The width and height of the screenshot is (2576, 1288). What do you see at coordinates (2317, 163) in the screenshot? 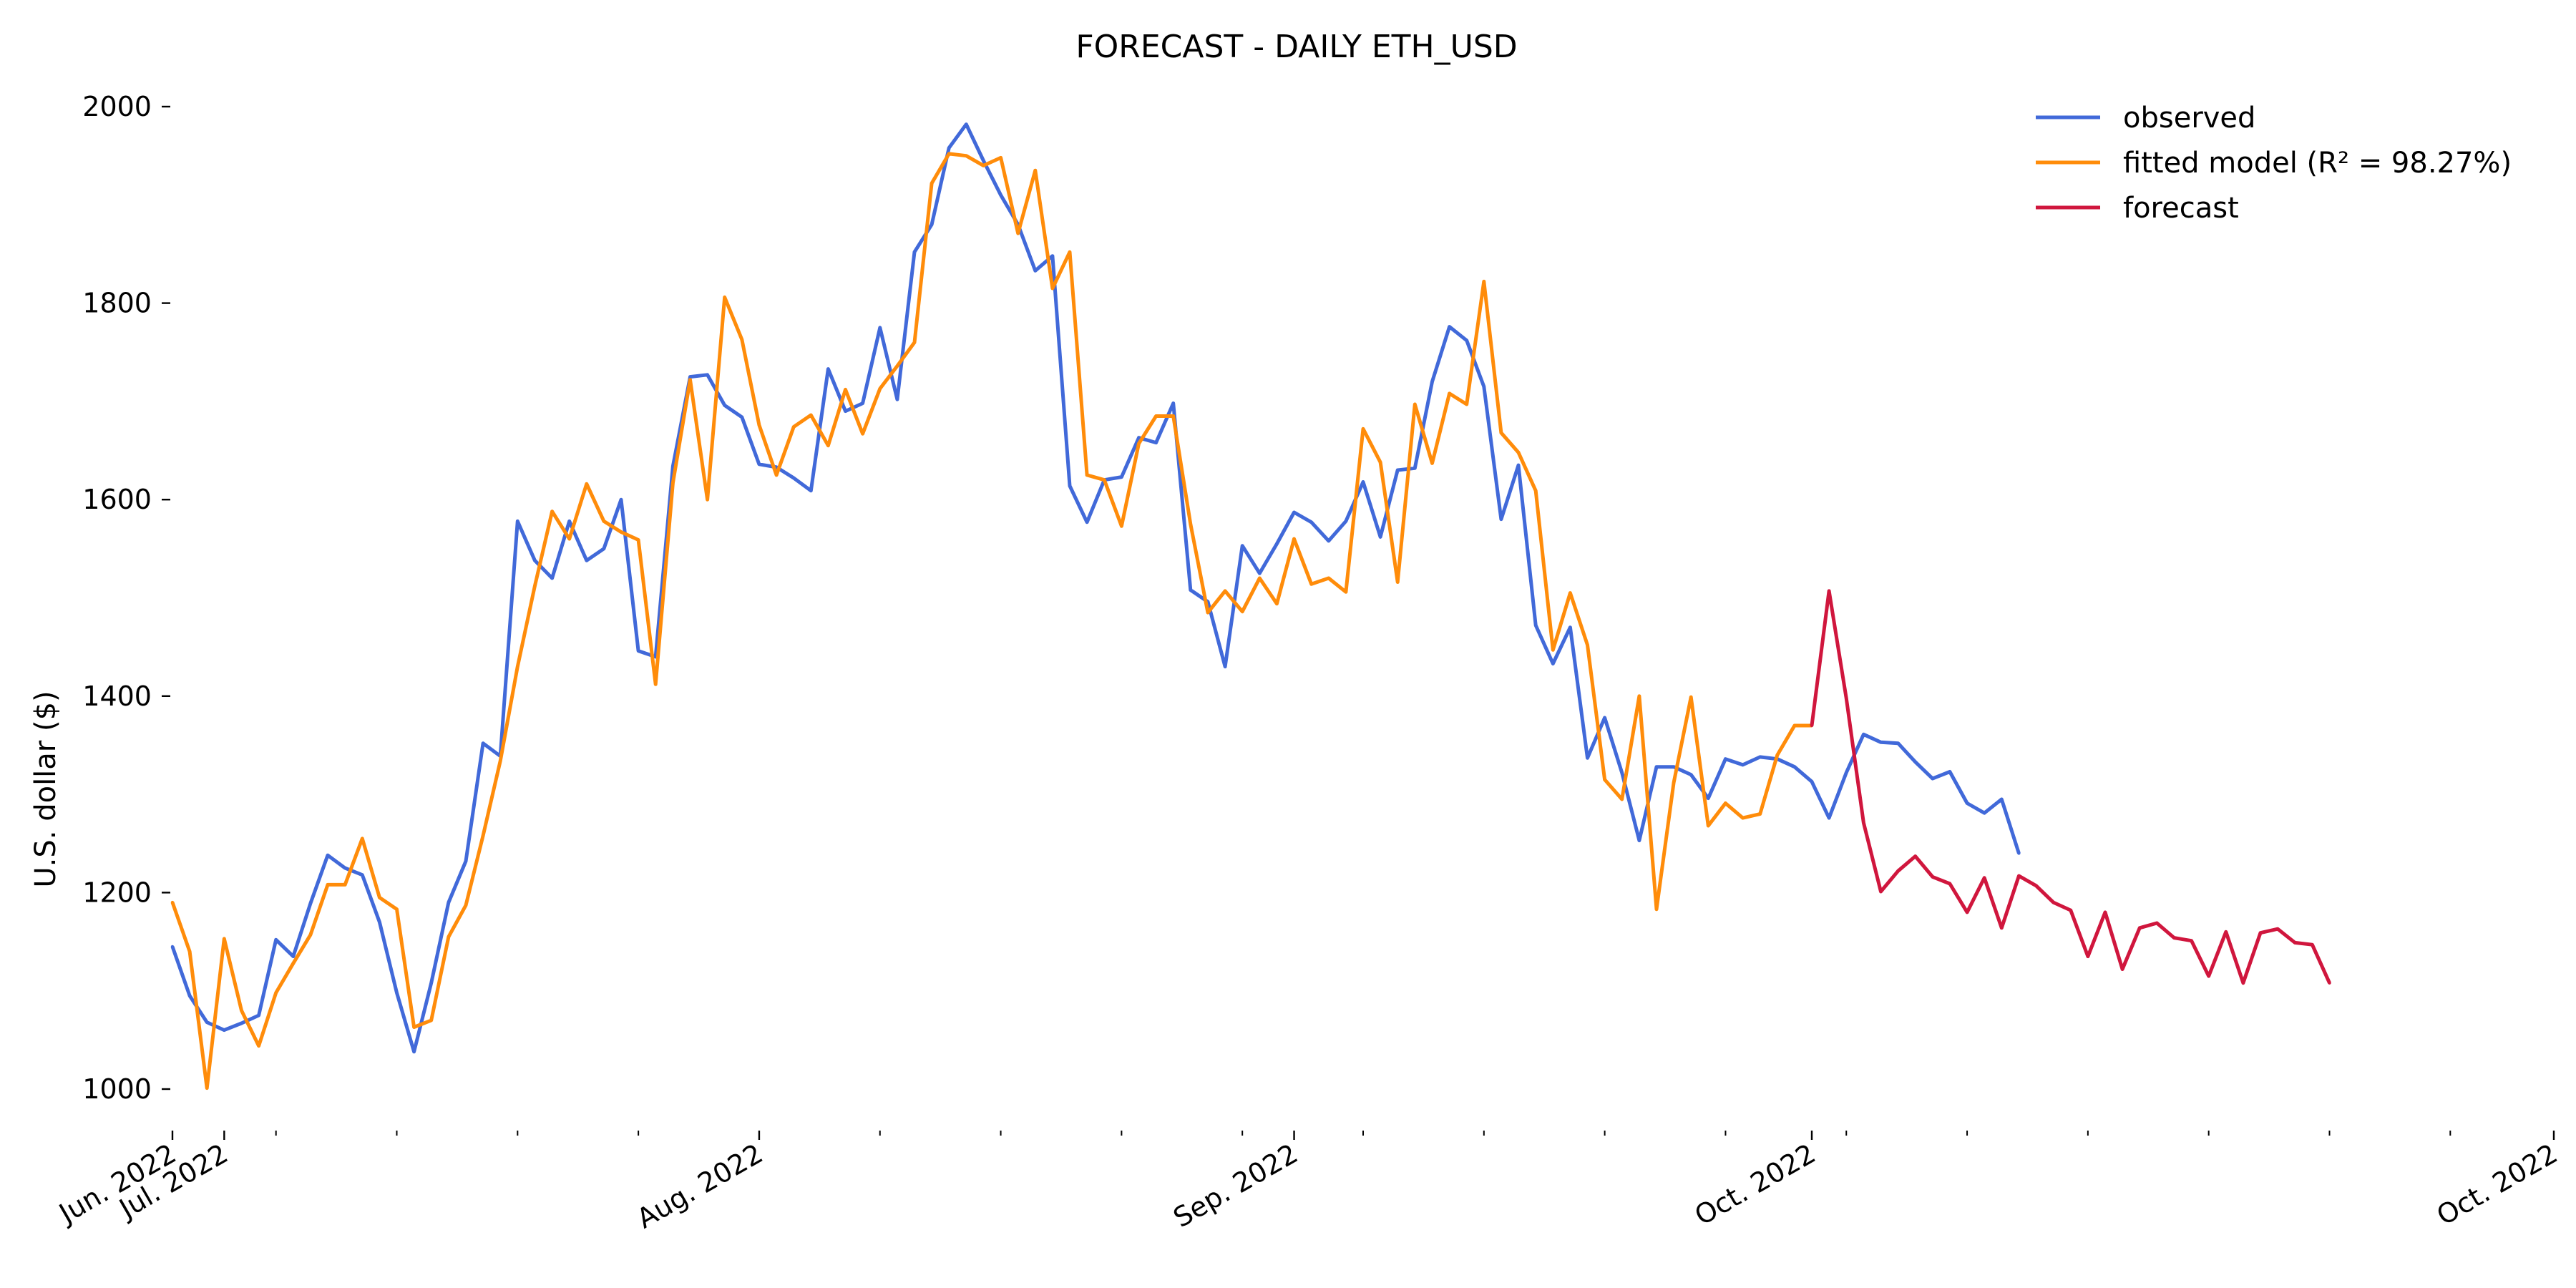
I see `legend-label: fitted model (R² = 98.27%)` at bounding box center [2317, 163].